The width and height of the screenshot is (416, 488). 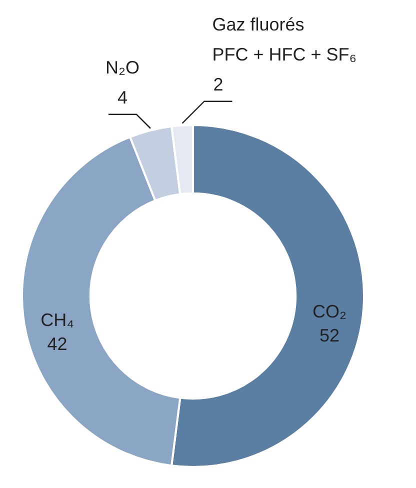 What do you see at coordinates (57, 344) in the screenshot?
I see `data-label: 42` at bounding box center [57, 344].